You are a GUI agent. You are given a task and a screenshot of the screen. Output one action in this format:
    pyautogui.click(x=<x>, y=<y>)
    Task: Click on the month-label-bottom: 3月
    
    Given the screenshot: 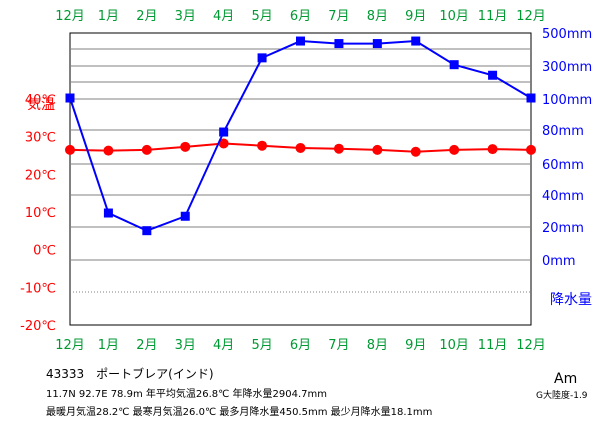 What is the action you would take?
    pyautogui.click(x=185, y=345)
    